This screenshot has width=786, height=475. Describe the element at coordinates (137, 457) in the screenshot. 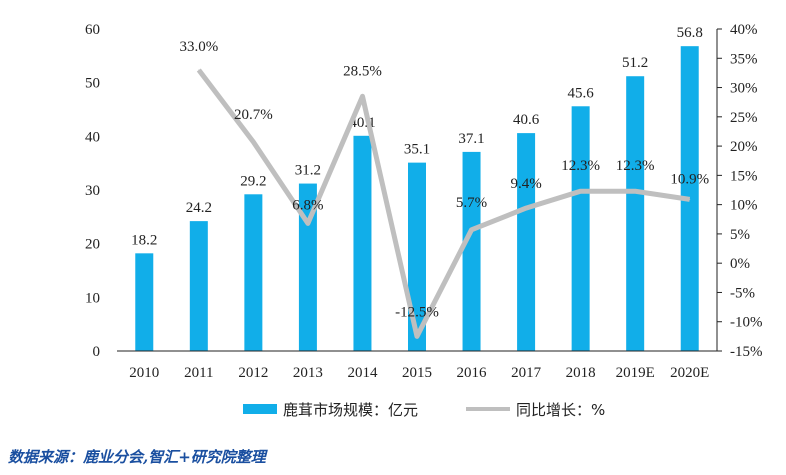

I see `source-note: 数据来源：鹿业分会,智汇+研究院整理` at that location.